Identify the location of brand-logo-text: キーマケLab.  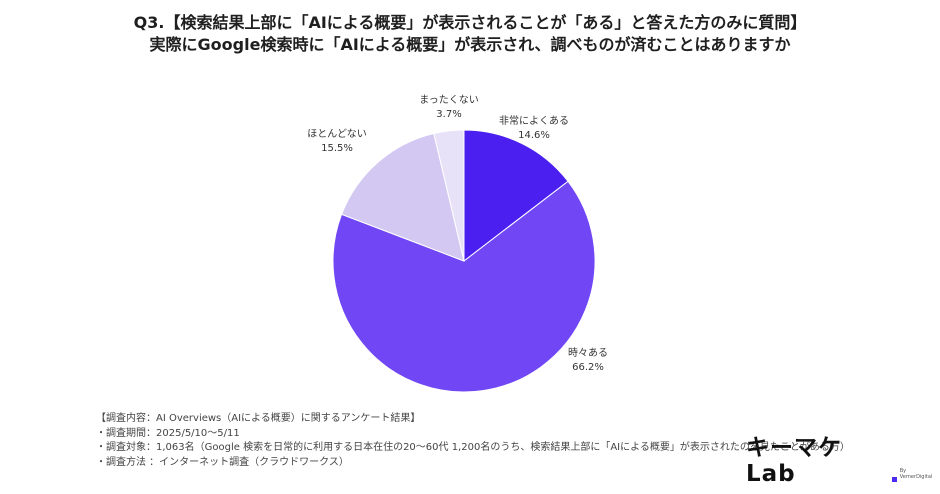
(794, 461).